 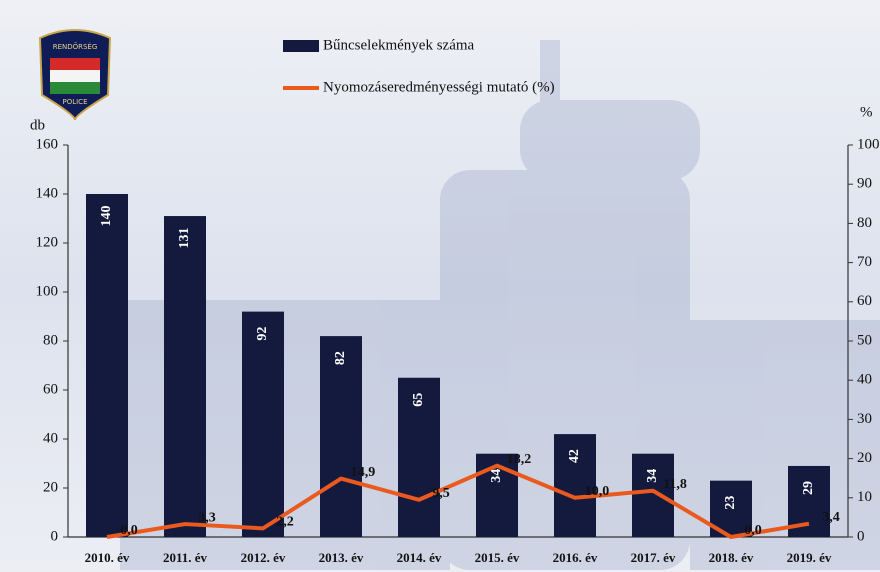 What do you see at coordinates (74, 102) in the screenshot?
I see `logo-text: POLICE` at bounding box center [74, 102].